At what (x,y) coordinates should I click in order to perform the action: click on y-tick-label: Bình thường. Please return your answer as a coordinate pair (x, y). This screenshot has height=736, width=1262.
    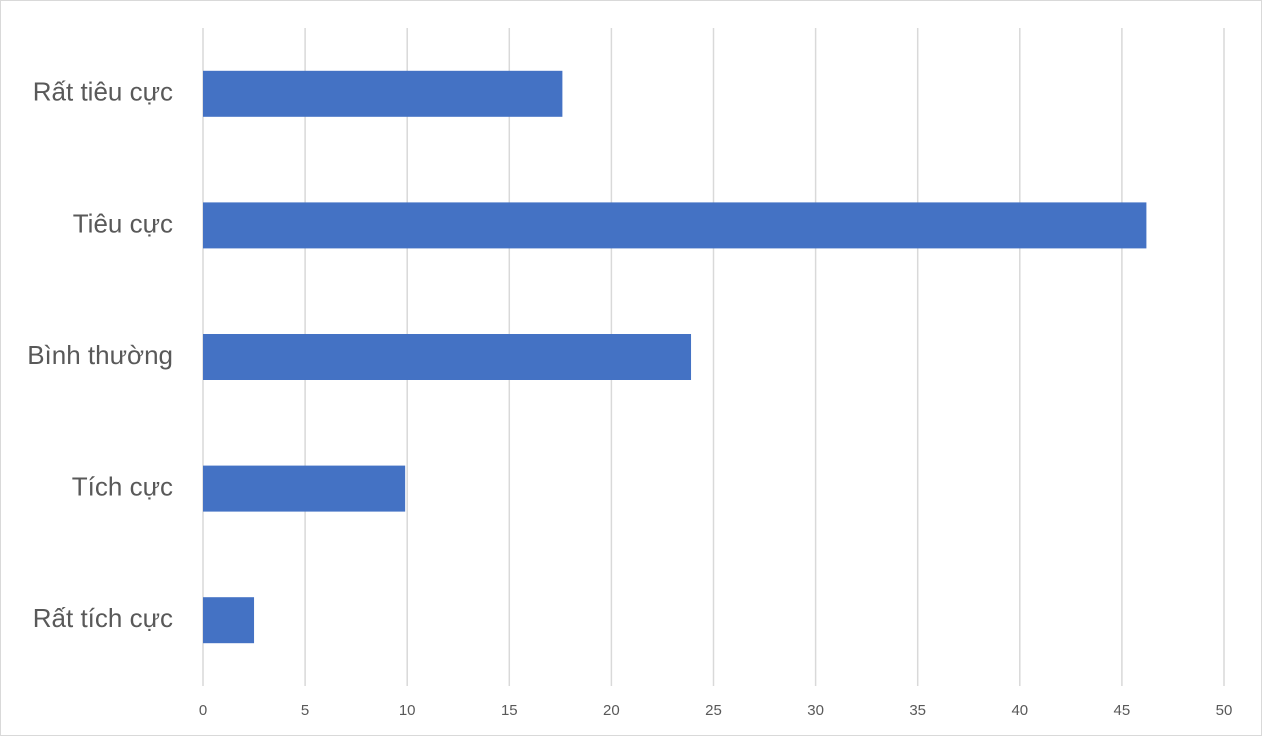
    Looking at the image, I should click on (100, 355).